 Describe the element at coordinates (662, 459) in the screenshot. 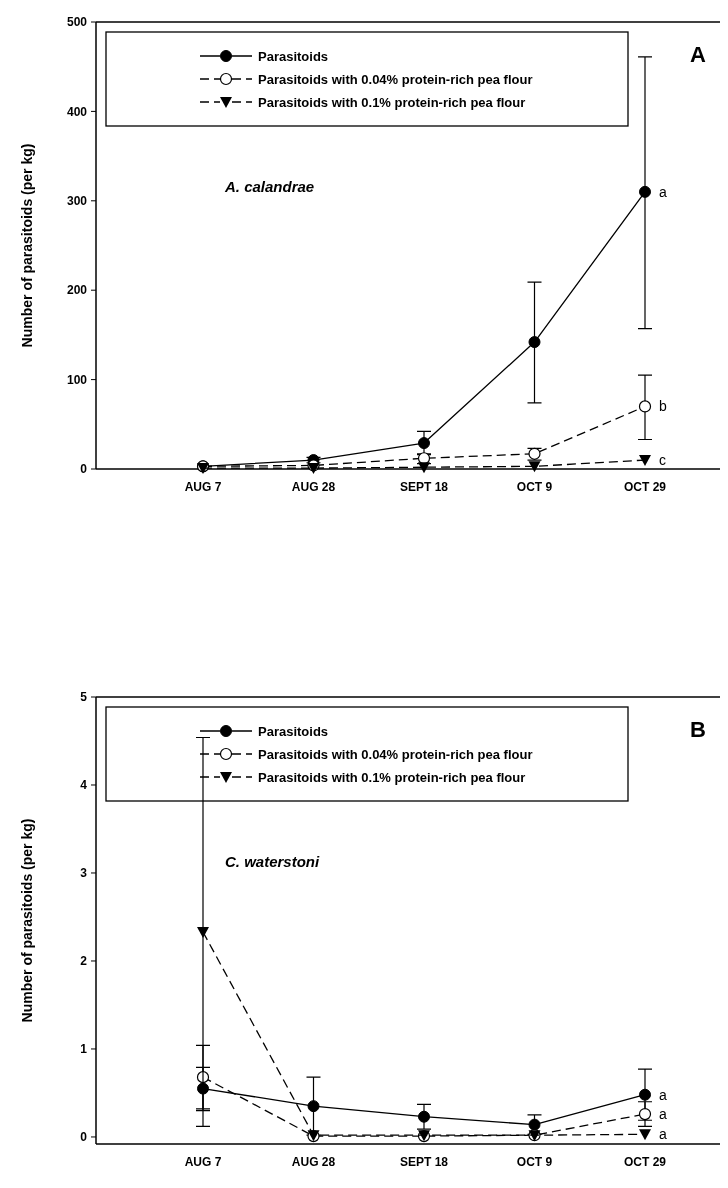

I see `annotation: c` at that location.